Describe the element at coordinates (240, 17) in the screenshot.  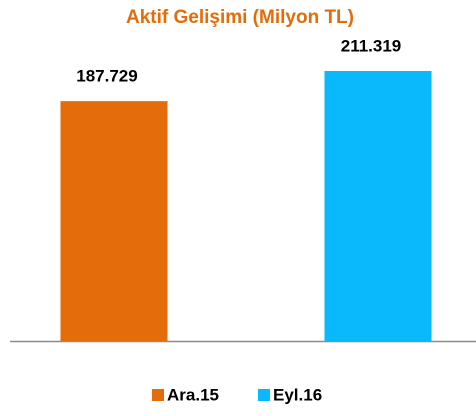
I see `chart-title: Aktif Gelişimi (Milyon TL)` at that location.